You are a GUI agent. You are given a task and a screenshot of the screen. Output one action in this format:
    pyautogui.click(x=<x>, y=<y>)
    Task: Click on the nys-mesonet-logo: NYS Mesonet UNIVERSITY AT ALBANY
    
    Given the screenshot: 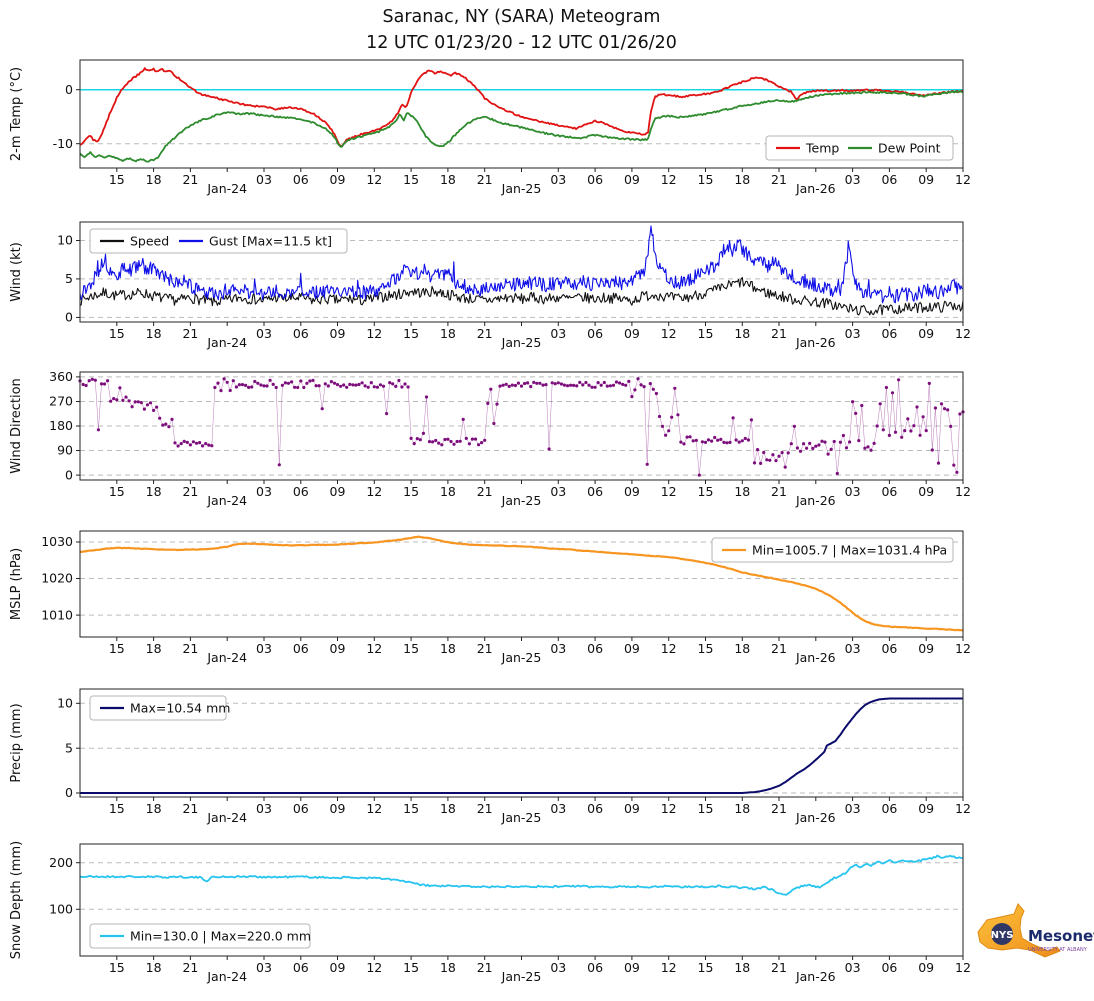 What is the action you would take?
    pyautogui.click(x=1035, y=930)
    